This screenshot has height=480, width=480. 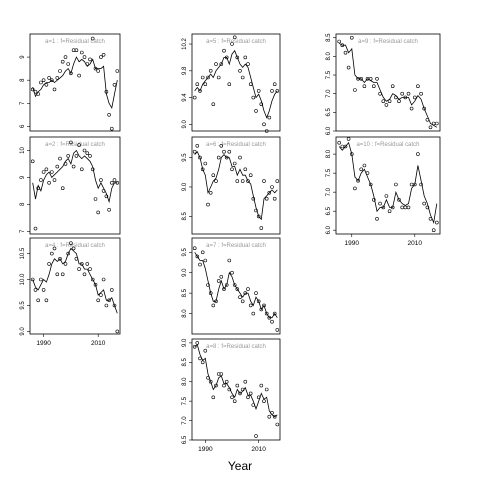 What do you see at coordinates (185, 313) in the screenshot?
I see `y-tick-label: 8.0` at bounding box center [185, 313].